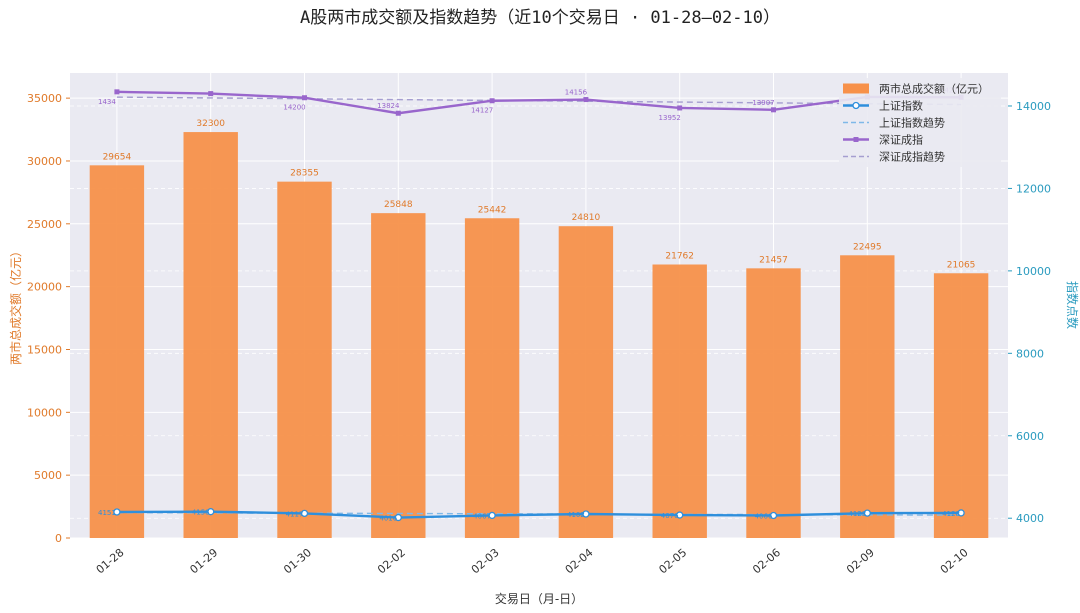 This screenshot has width=1080, height=613. I want to click on right-tick-label: 10000, so click(1033, 271).